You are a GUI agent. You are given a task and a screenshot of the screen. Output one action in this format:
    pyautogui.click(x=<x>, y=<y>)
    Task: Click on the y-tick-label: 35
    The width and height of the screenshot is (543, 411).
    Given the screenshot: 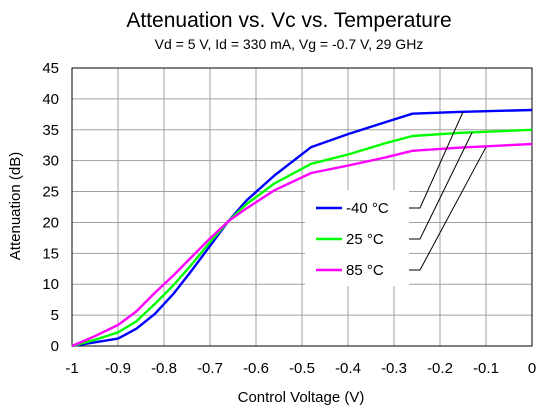 What is the action you would take?
    pyautogui.click(x=50, y=130)
    